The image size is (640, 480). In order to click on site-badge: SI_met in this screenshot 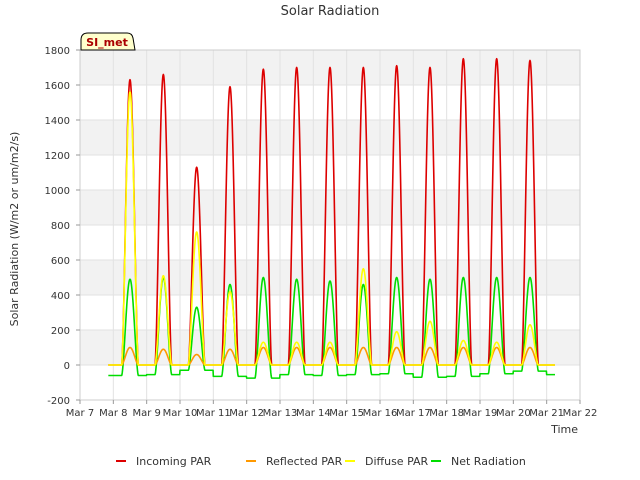, I will do `click(108, 41)`.